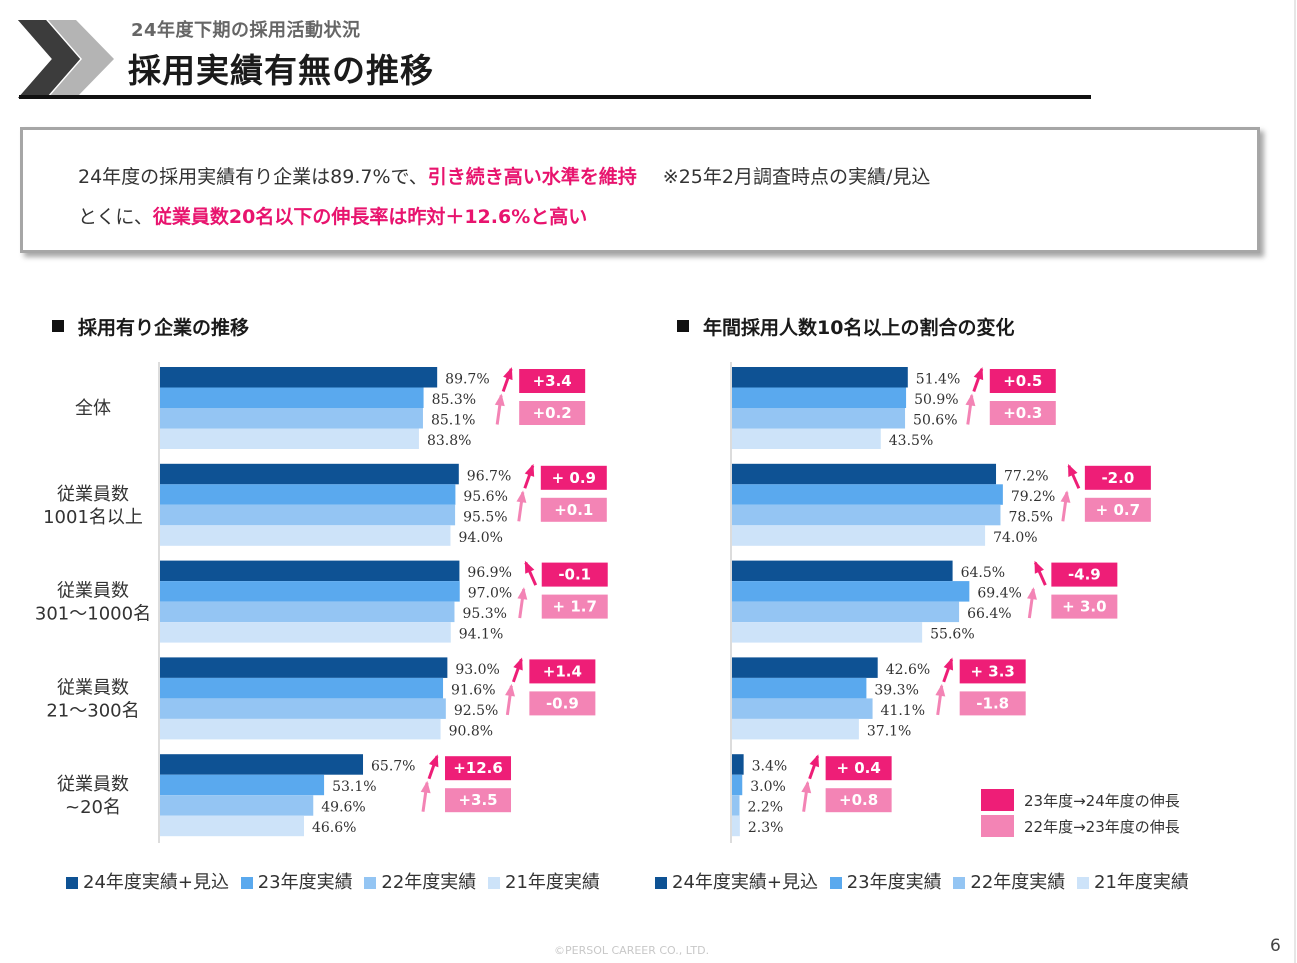 This screenshot has width=1297, height=963. I want to click on bar-value-label: 96.9%, so click(489, 573).